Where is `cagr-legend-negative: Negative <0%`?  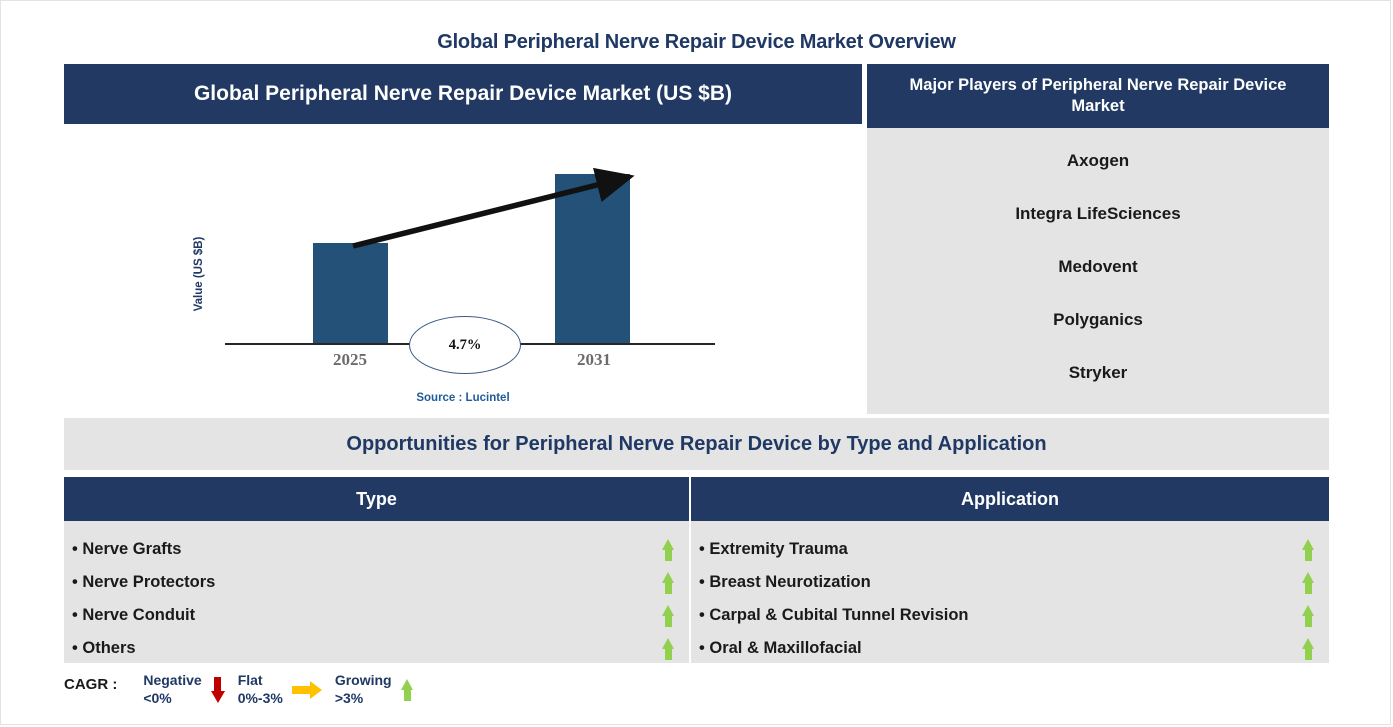
cagr-legend-negative: Negative <0% is located at coordinates (188, 690).